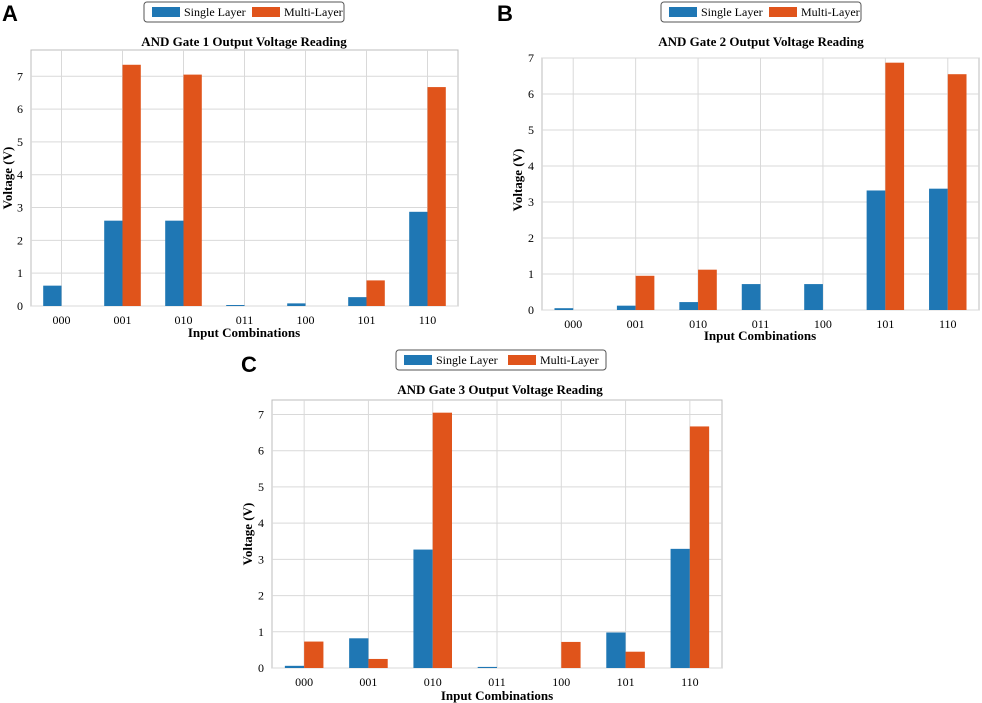 This screenshot has width=982, height=703. What do you see at coordinates (760, 324) in the screenshot?
I see `x-ticks-b: 000 001 010 011 100 101 110` at bounding box center [760, 324].